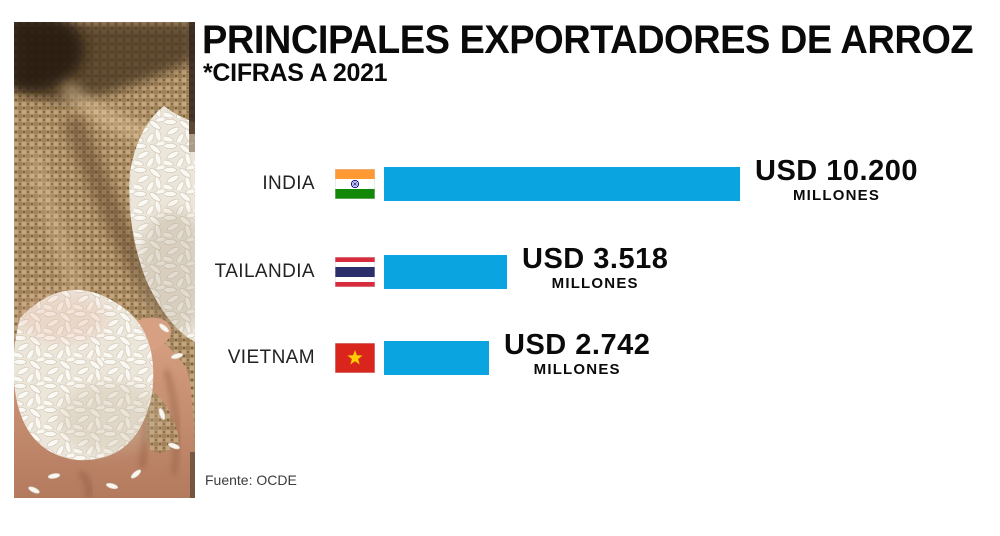 This screenshot has height=536, width=1000. What do you see at coordinates (355, 272) in the screenshot?
I see `thailand-flag-icon` at bounding box center [355, 272].